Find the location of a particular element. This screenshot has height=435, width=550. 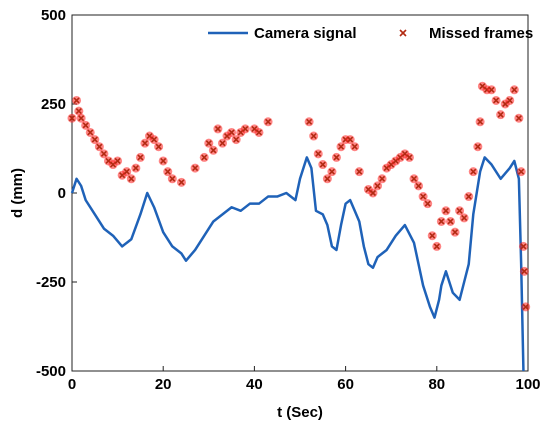

x-tick-label: 40 is located at coordinates (254, 384).